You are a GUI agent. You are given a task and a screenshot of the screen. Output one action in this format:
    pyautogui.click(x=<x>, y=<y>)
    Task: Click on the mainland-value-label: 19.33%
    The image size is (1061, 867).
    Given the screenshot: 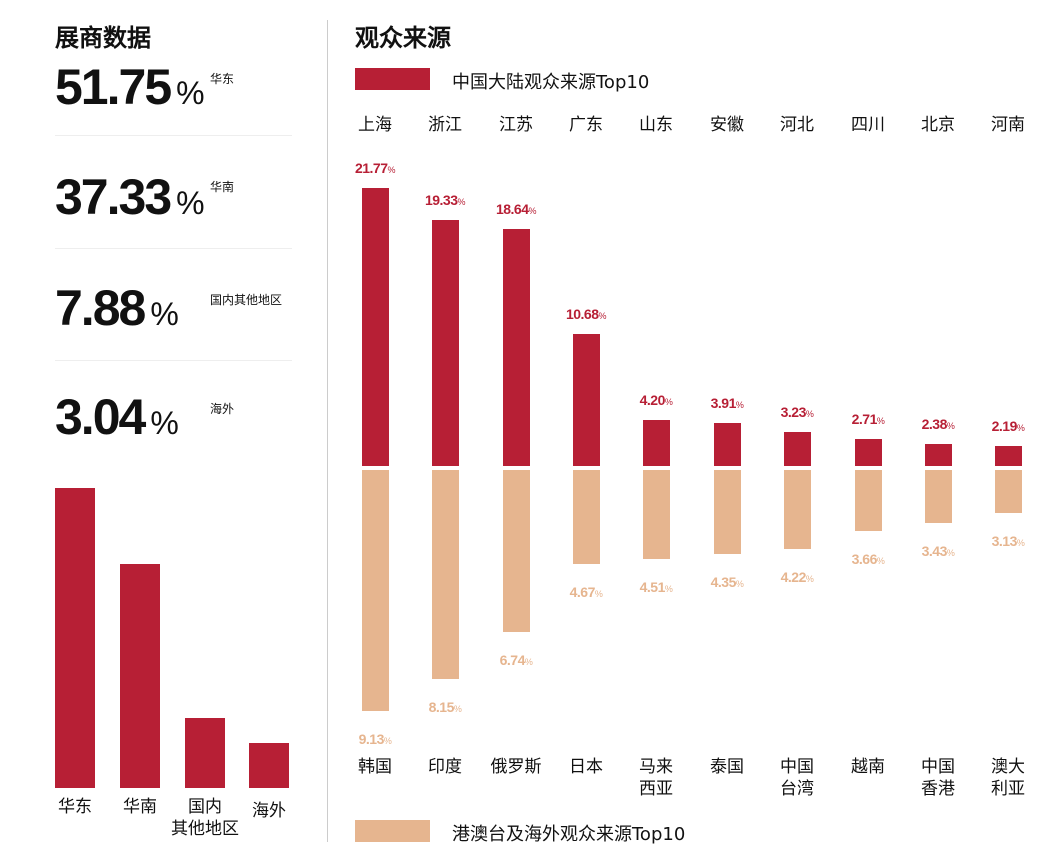 What is the action you would take?
    pyautogui.click(x=445, y=200)
    